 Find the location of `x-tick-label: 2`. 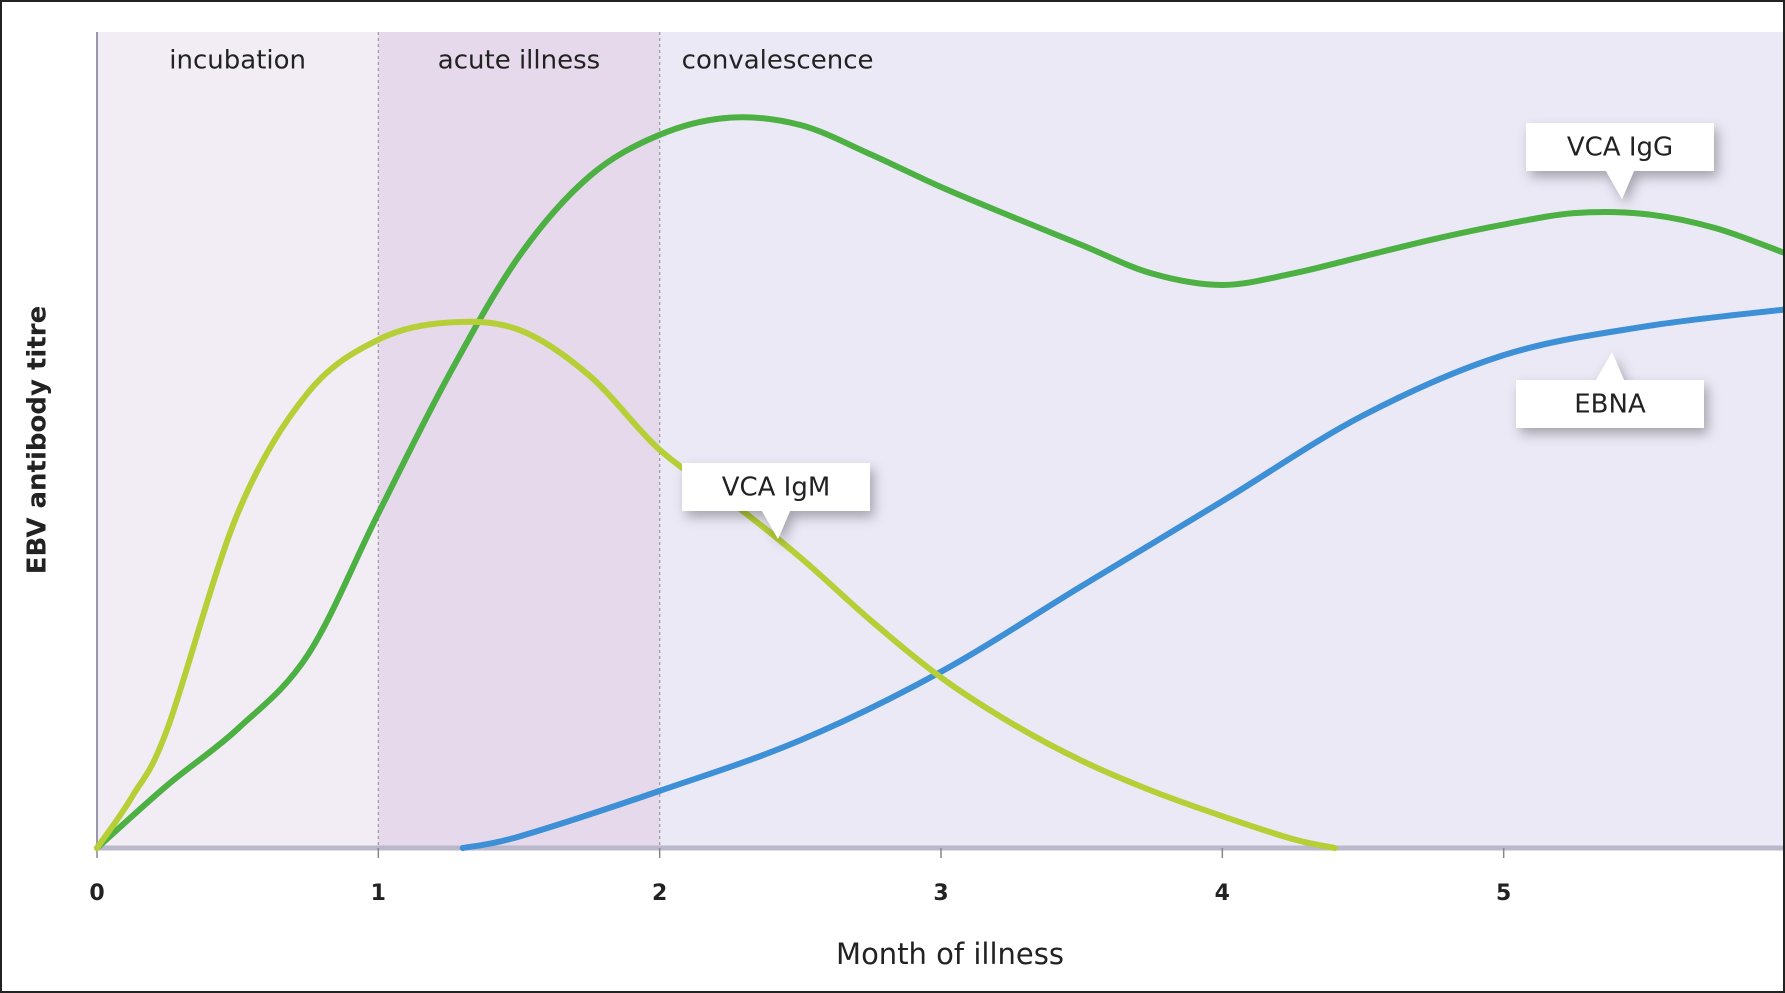

x-tick-label: 2 is located at coordinates (659, 893).